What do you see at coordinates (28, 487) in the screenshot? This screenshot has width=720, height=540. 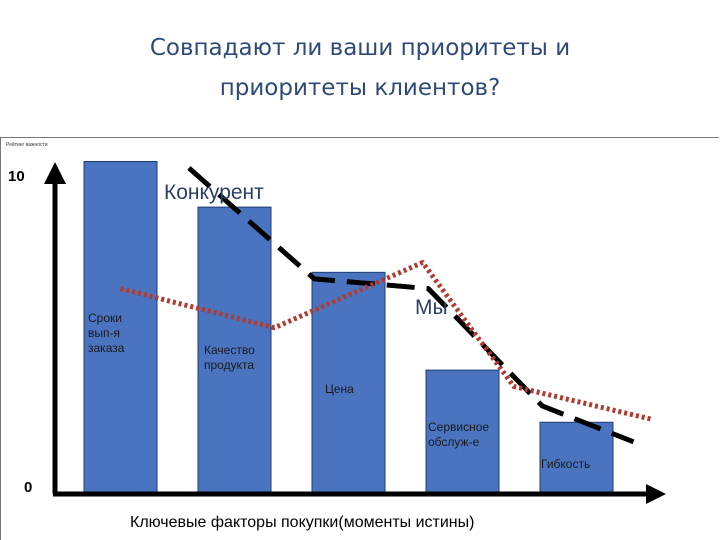 I see `y-tick-label-0: 0` at bounding box center [28, 487].